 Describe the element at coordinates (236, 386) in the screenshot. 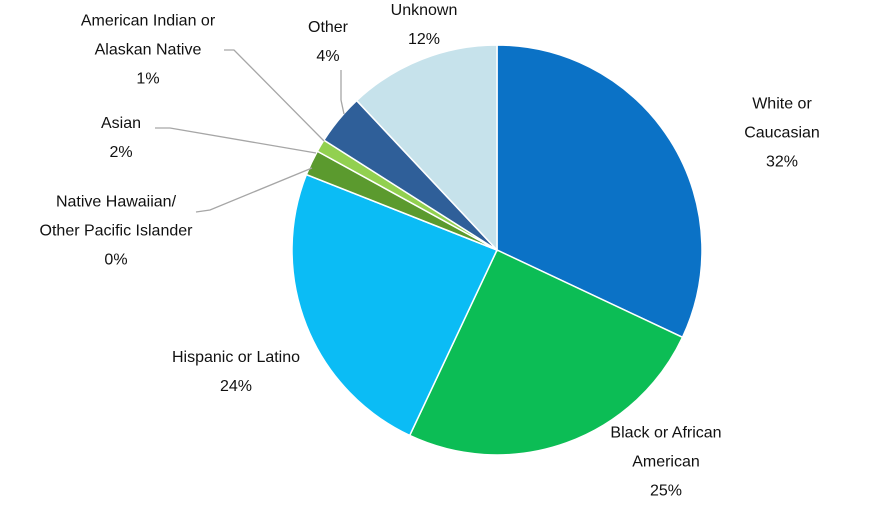

I see `value-label: 24%` at that location.